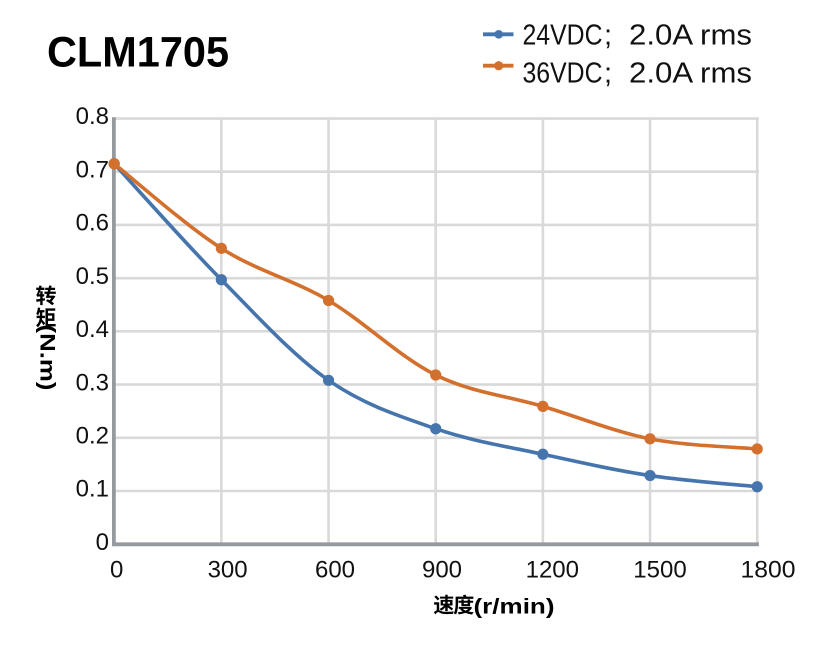 This screenshot has height=645, width=831. What do you see at coordinates (442, 570) in the screenshot?
I see `svg-text: 900` at bounding box center [442, 570].